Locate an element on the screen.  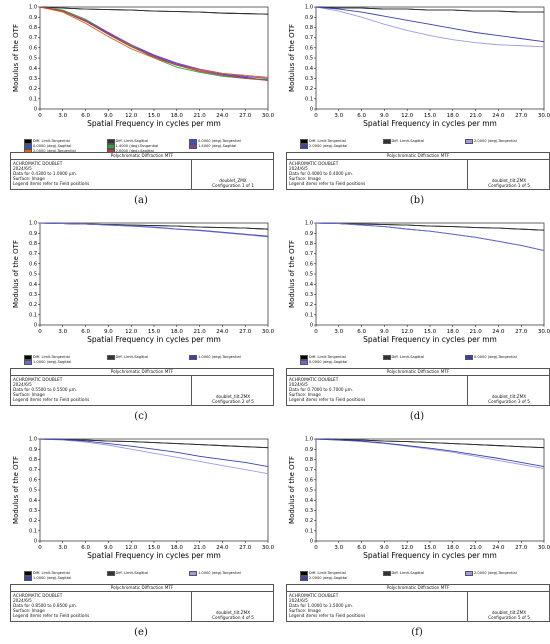
info-configuration: Configuration 3 of 5 is located at coordinates (509, 401).